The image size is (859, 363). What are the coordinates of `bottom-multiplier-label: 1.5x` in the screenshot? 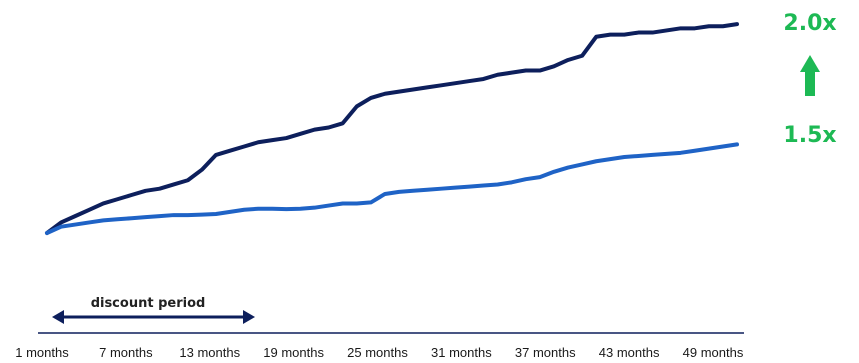 It's located at (809, 135).